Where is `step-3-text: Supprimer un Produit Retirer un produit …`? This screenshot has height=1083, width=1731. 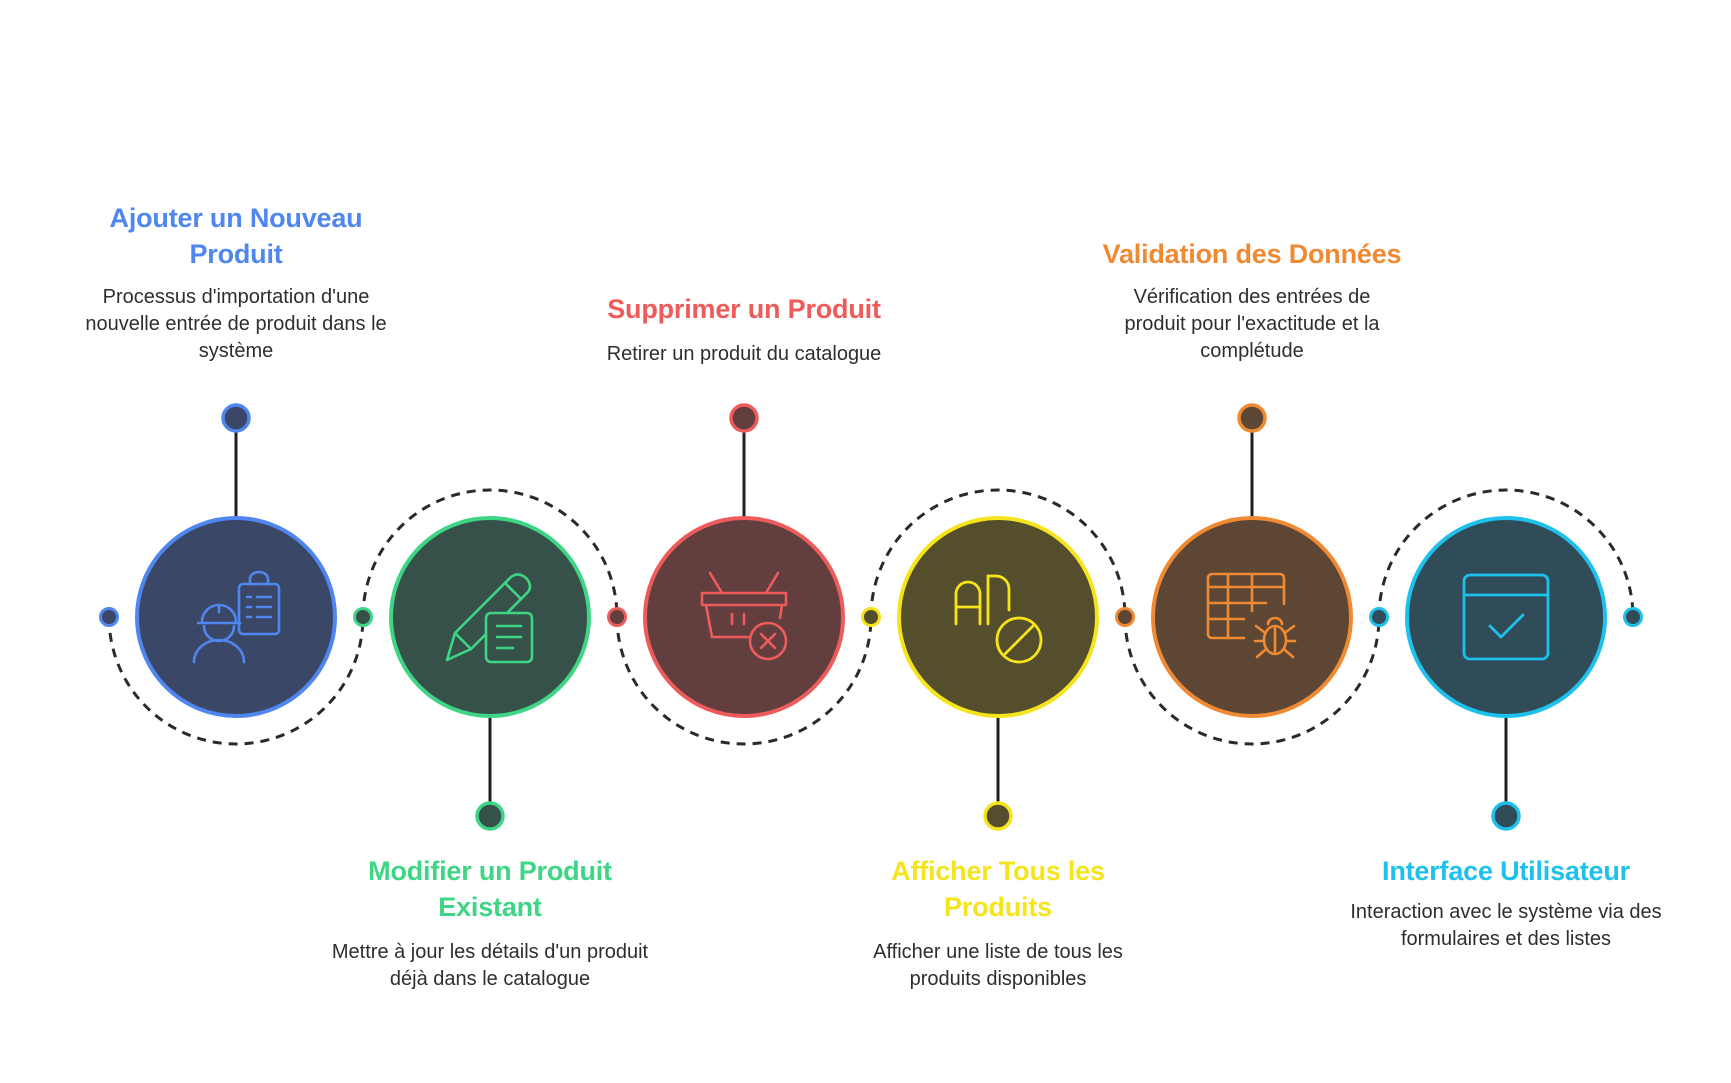
step-3-text: Supprimer un Produit Retirer un produit … is located at coordinates (744, 329).